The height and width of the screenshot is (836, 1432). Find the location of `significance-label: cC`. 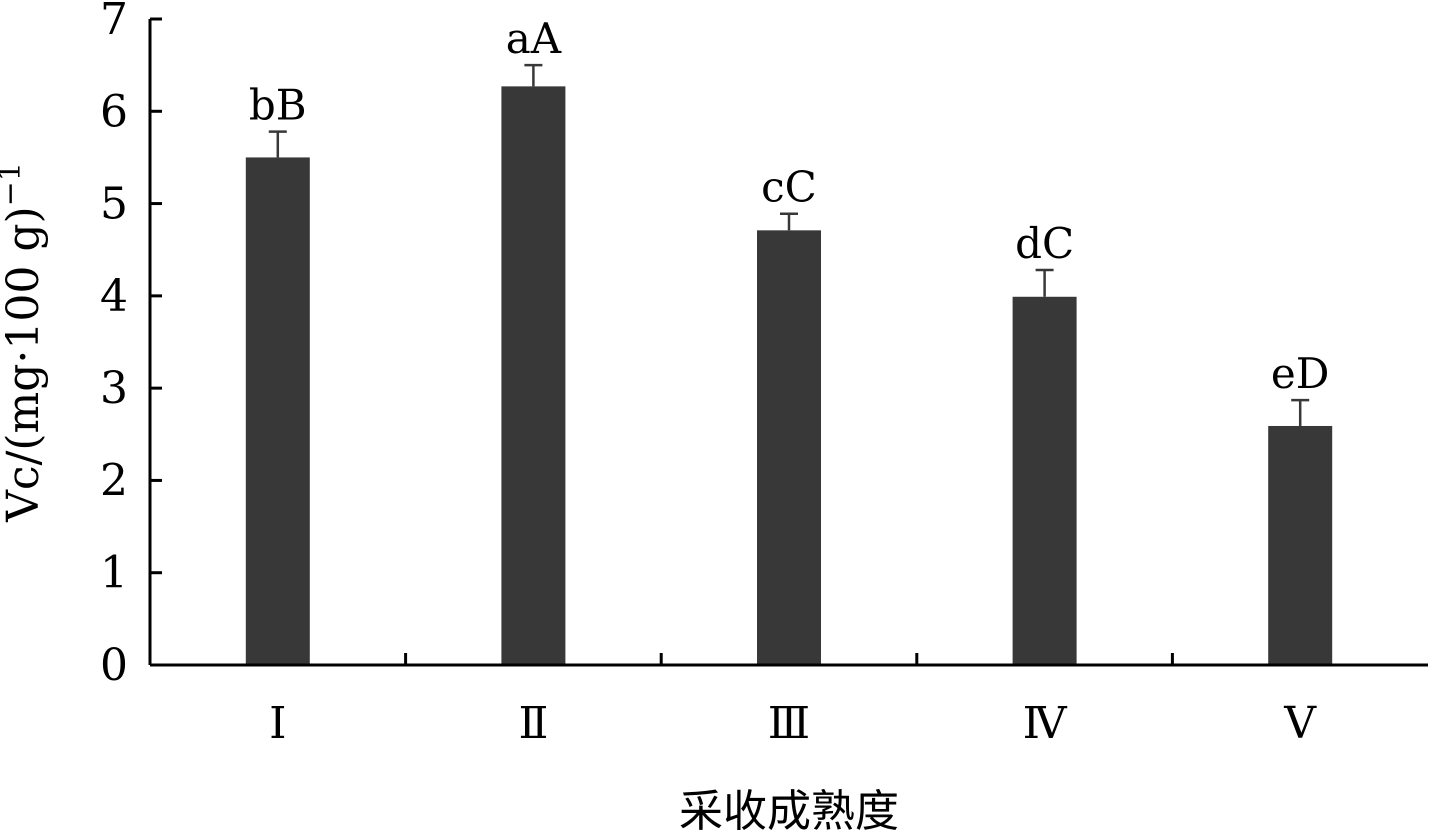

significance-label: cC is located at coordinates (789, 187).